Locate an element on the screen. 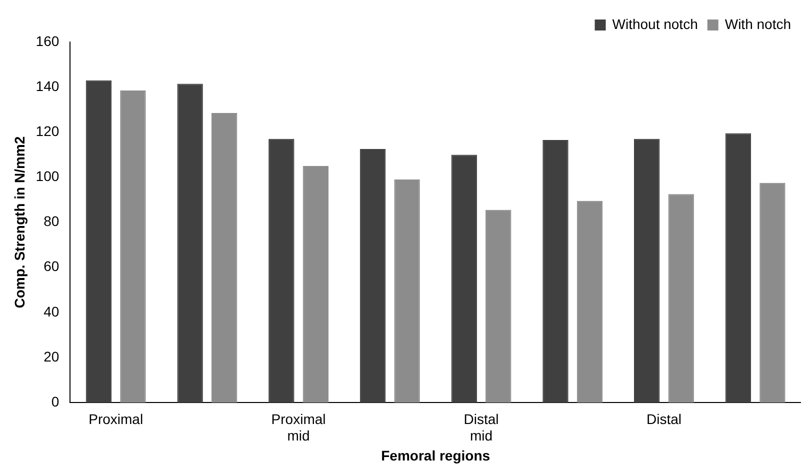 The height and width of the screenshot is (473, 809). y-tick-label: 40 is located at coordinates (52, 311).